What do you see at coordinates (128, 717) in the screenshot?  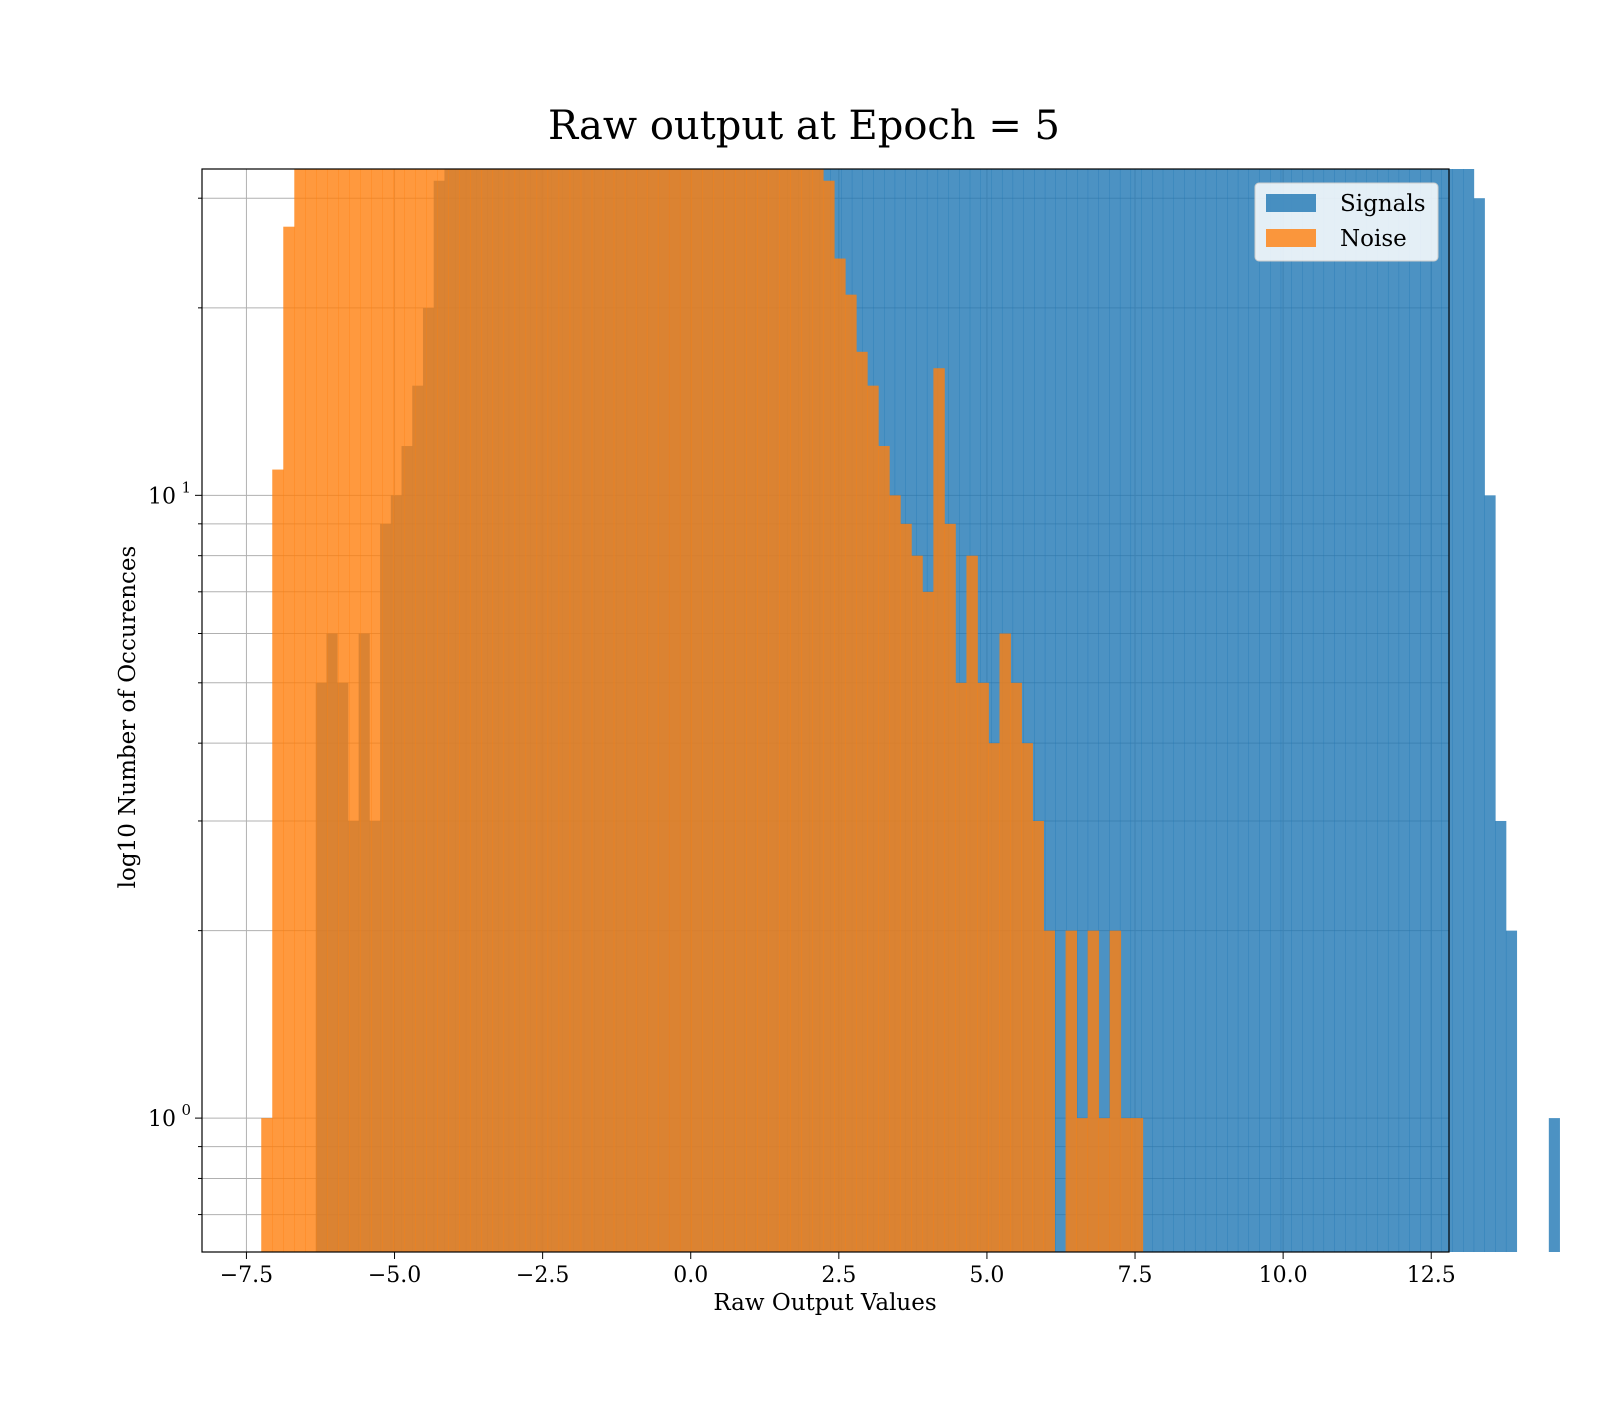 I see `y-axis-label: log10 Number of Occurences` at bounding box center [128, 717].